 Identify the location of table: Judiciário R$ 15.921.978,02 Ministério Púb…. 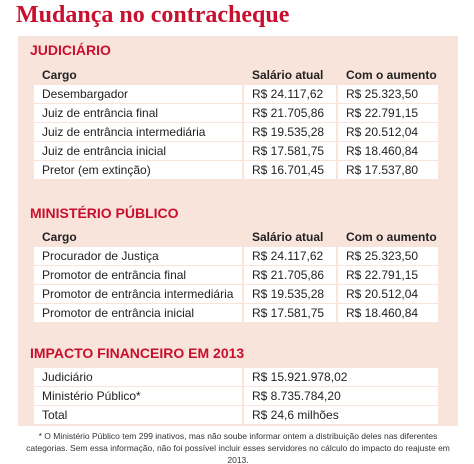
(237, 396).